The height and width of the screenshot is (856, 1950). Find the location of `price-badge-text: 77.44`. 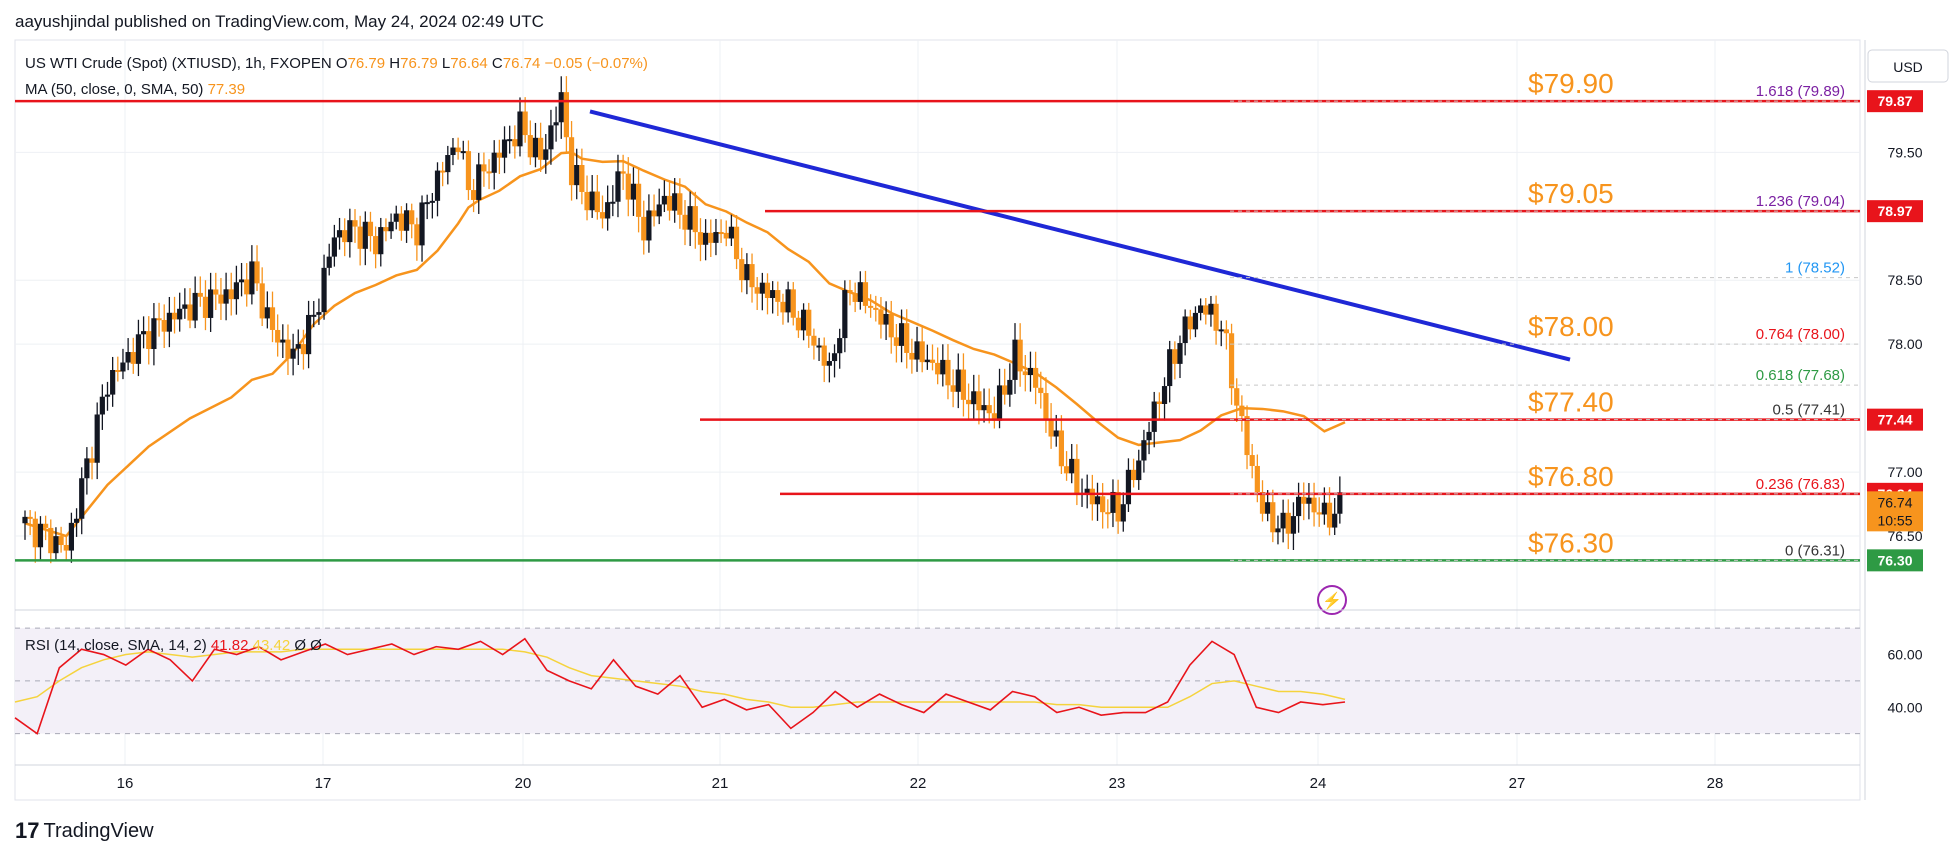

price-badge-text: 77.44 is located at coordinates (1894, 420).